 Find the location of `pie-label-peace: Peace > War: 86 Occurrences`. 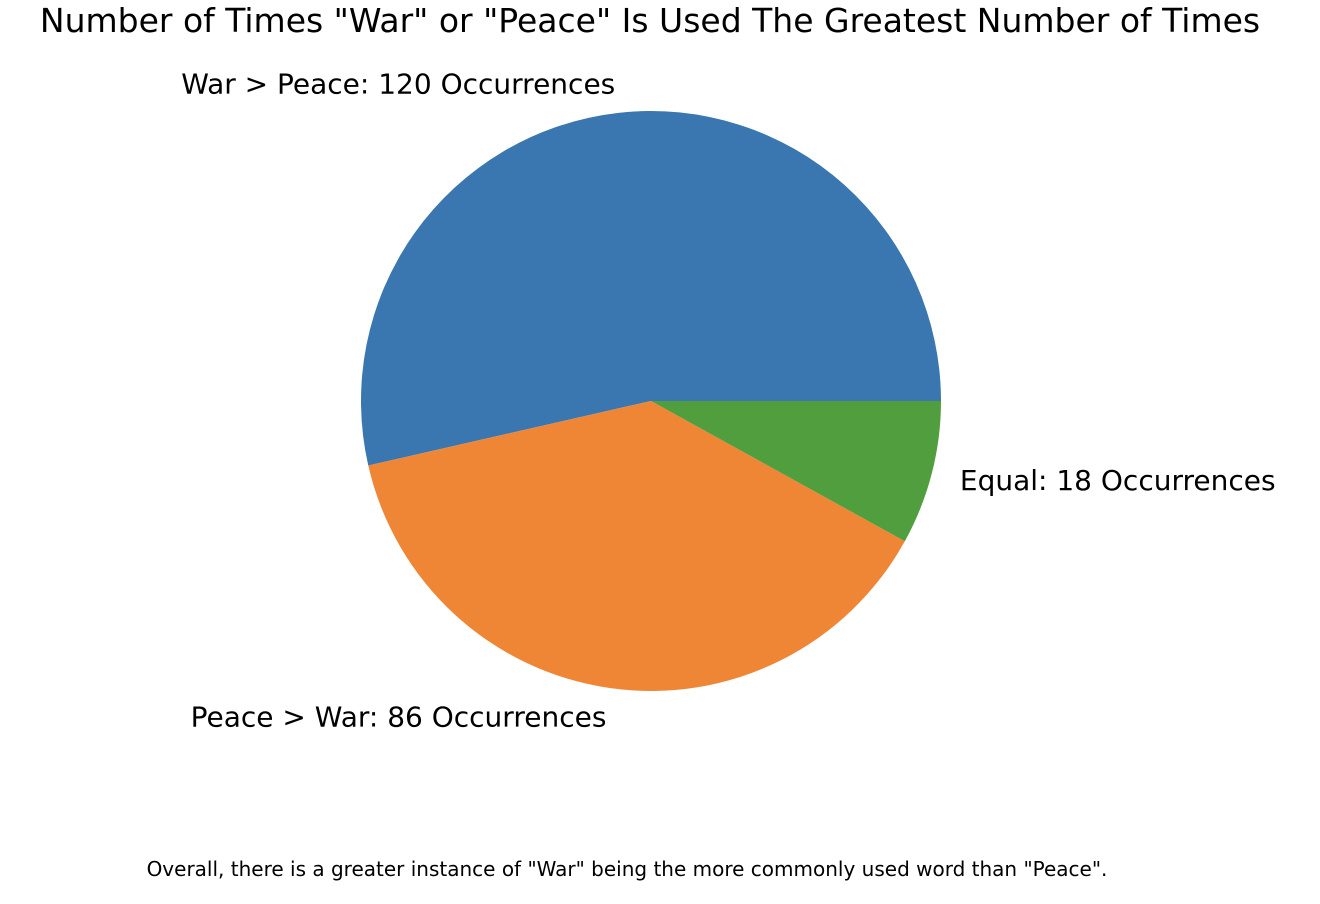

pie-label-peace: Peace > War: 86 Occurrences is located at coordinates (399, 716).